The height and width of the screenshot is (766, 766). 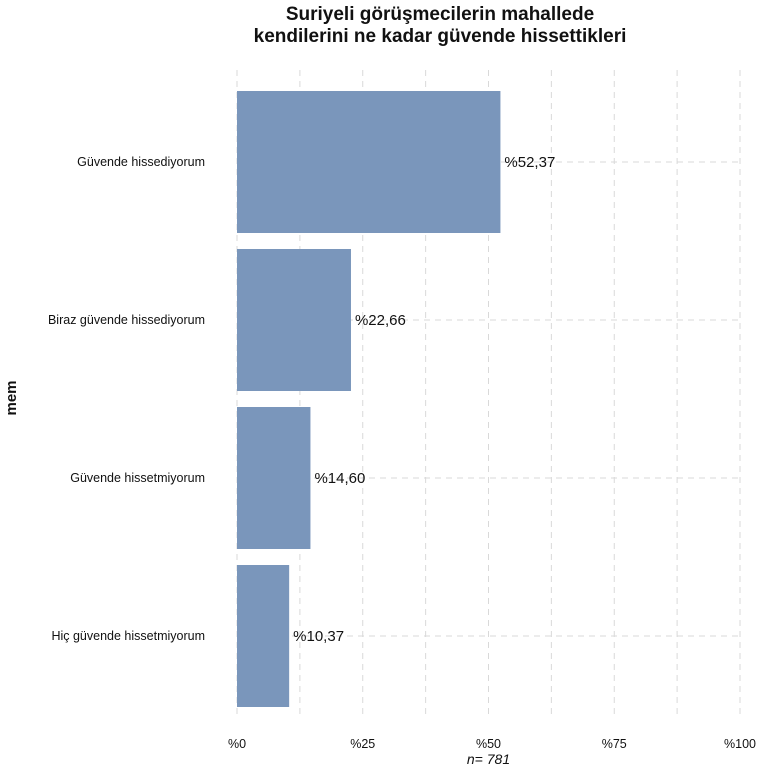 I want to click on y-tick-label: Hiç güvende hissetmiyorum, so click(x=128, y=636).